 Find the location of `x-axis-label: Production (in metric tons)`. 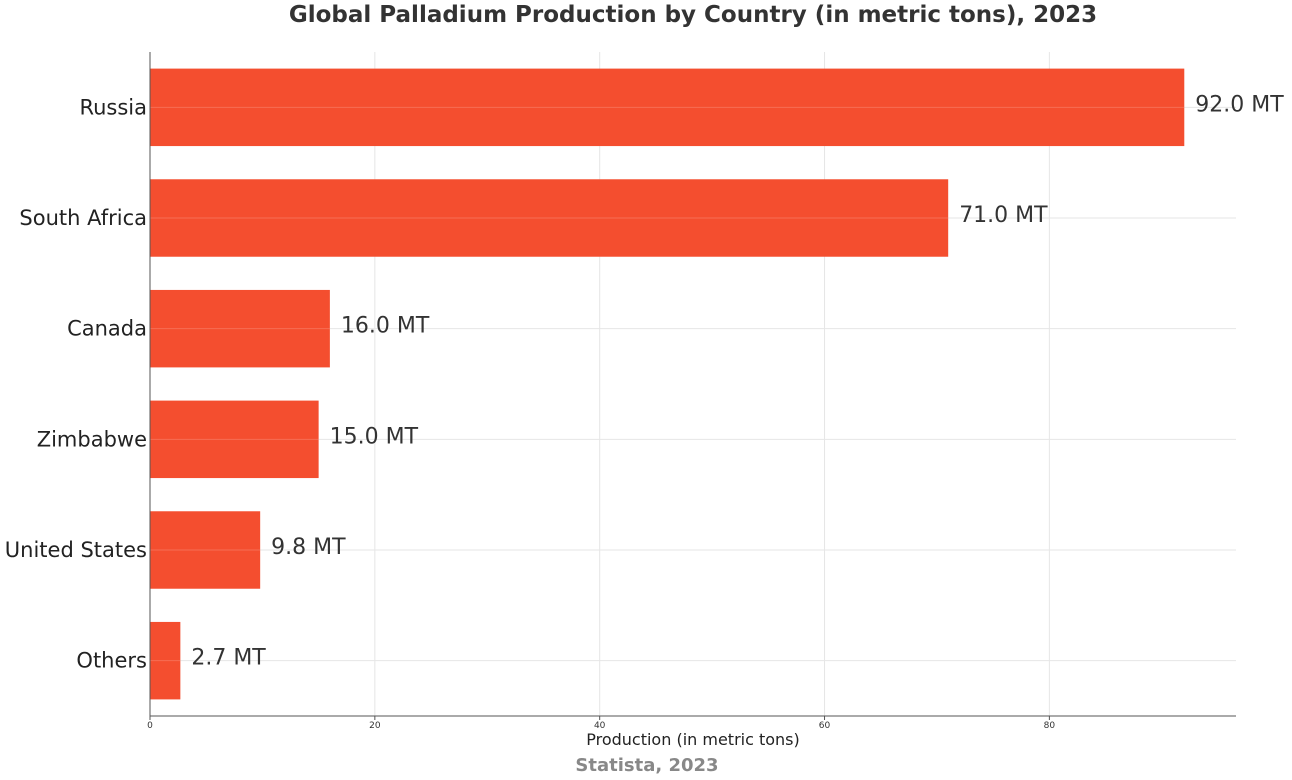

x-axis-label: Production (in metric tons) is located at coordinates (693, 739).